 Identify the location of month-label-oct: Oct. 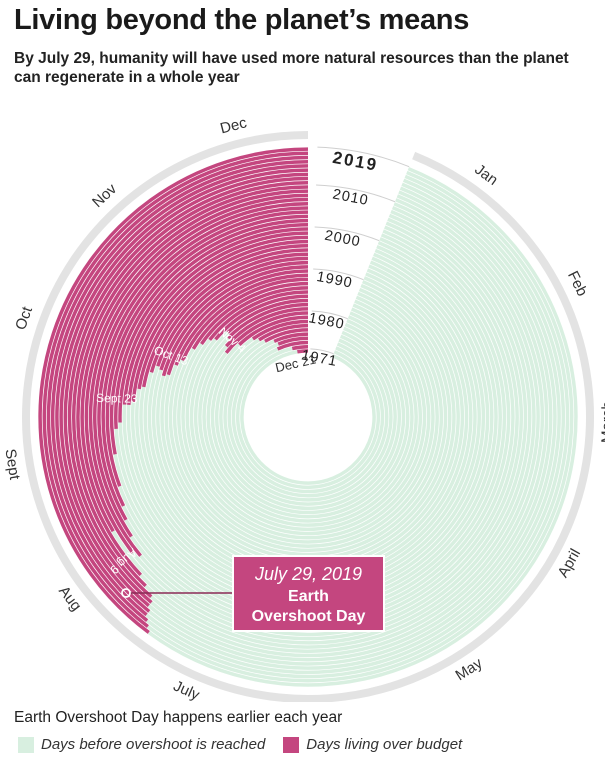
(24, 318).